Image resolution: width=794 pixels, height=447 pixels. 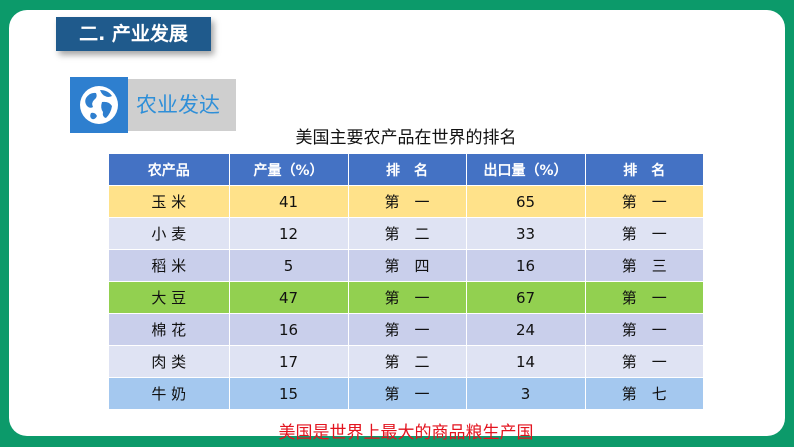 I want to click on globe-icon, so click(x=99, y=105).